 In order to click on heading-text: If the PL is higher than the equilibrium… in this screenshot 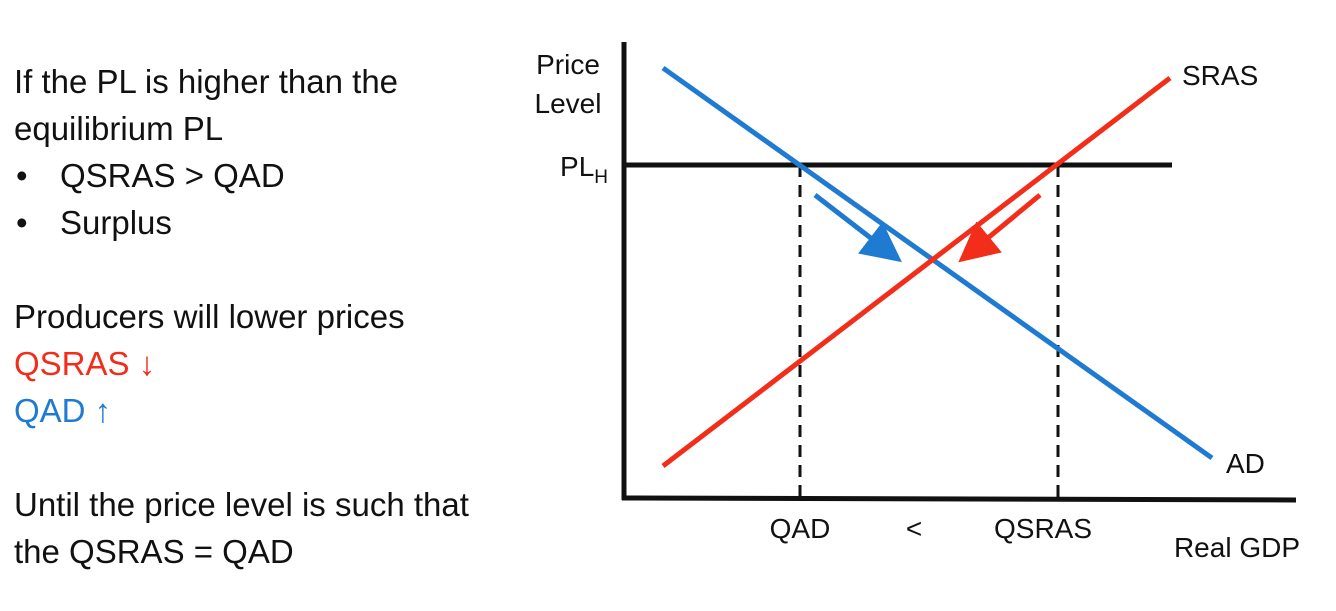, I will do `click(206, 105)`.